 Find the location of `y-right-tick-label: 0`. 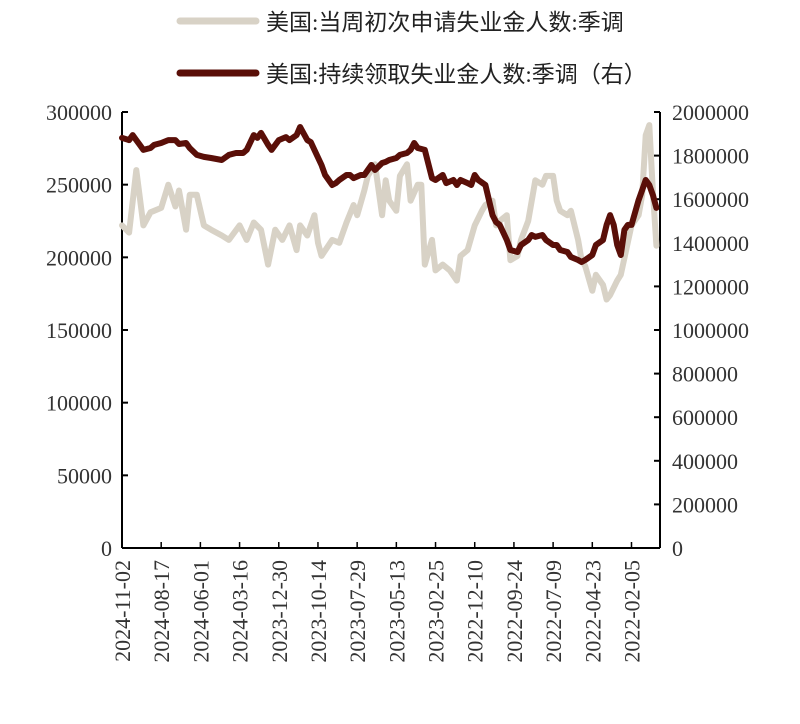

y-right-tick-label: 0 is located at coordinates (677, 548).